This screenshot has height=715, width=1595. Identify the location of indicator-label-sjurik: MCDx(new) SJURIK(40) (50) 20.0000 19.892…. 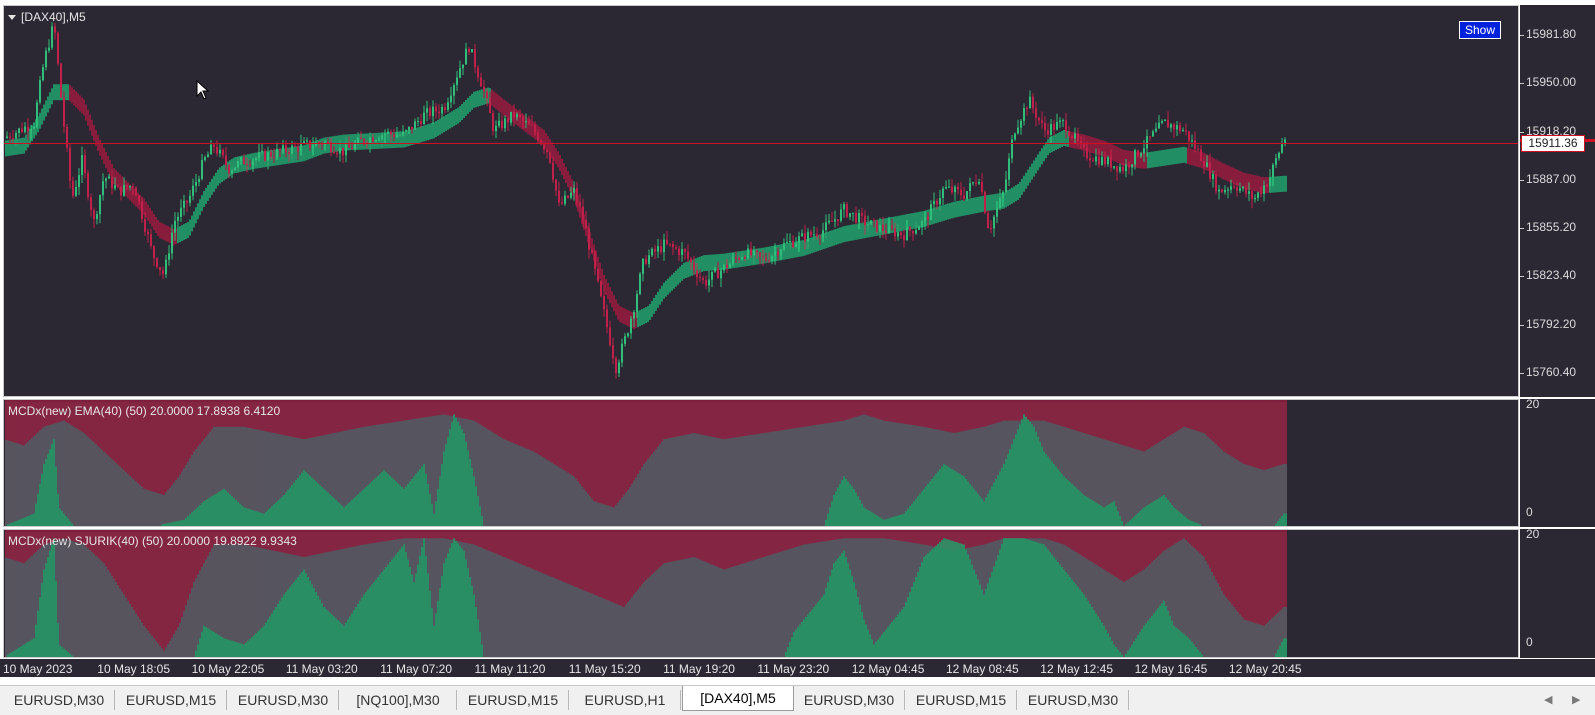
(152, 541).